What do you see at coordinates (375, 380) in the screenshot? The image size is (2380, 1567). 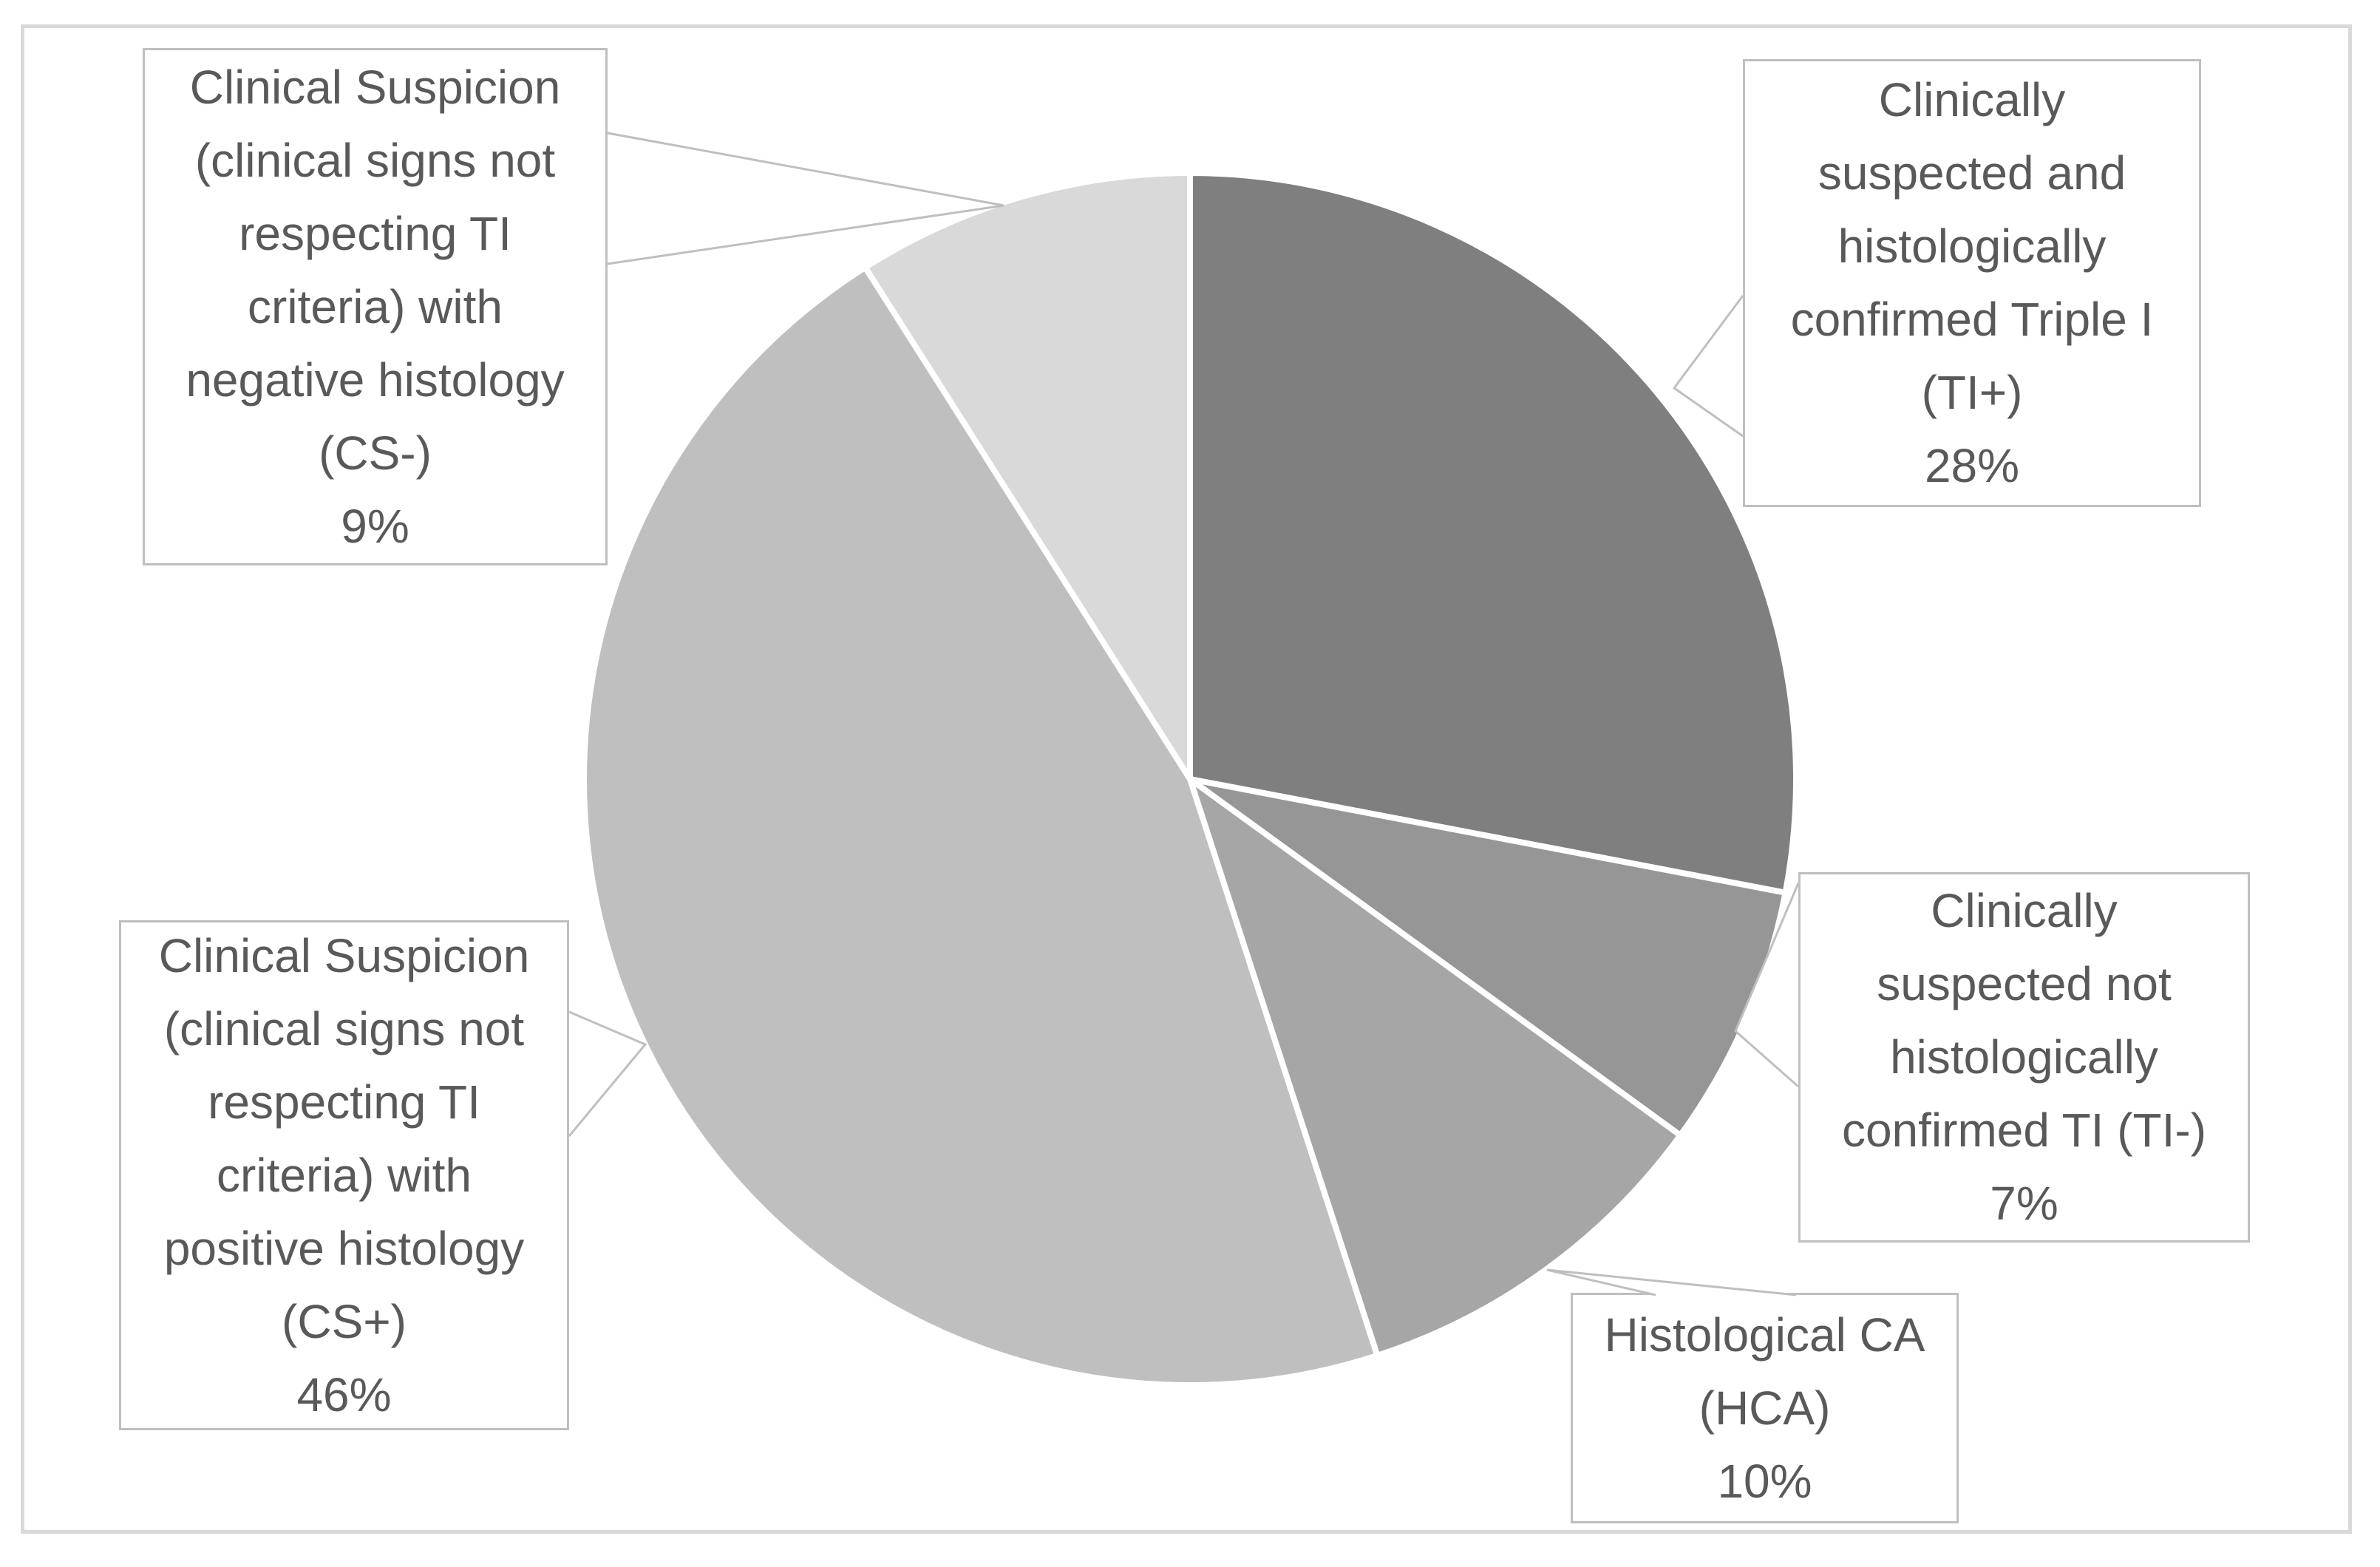 I see `callout-label-line: negative histology` at bounding box center [375, 380].